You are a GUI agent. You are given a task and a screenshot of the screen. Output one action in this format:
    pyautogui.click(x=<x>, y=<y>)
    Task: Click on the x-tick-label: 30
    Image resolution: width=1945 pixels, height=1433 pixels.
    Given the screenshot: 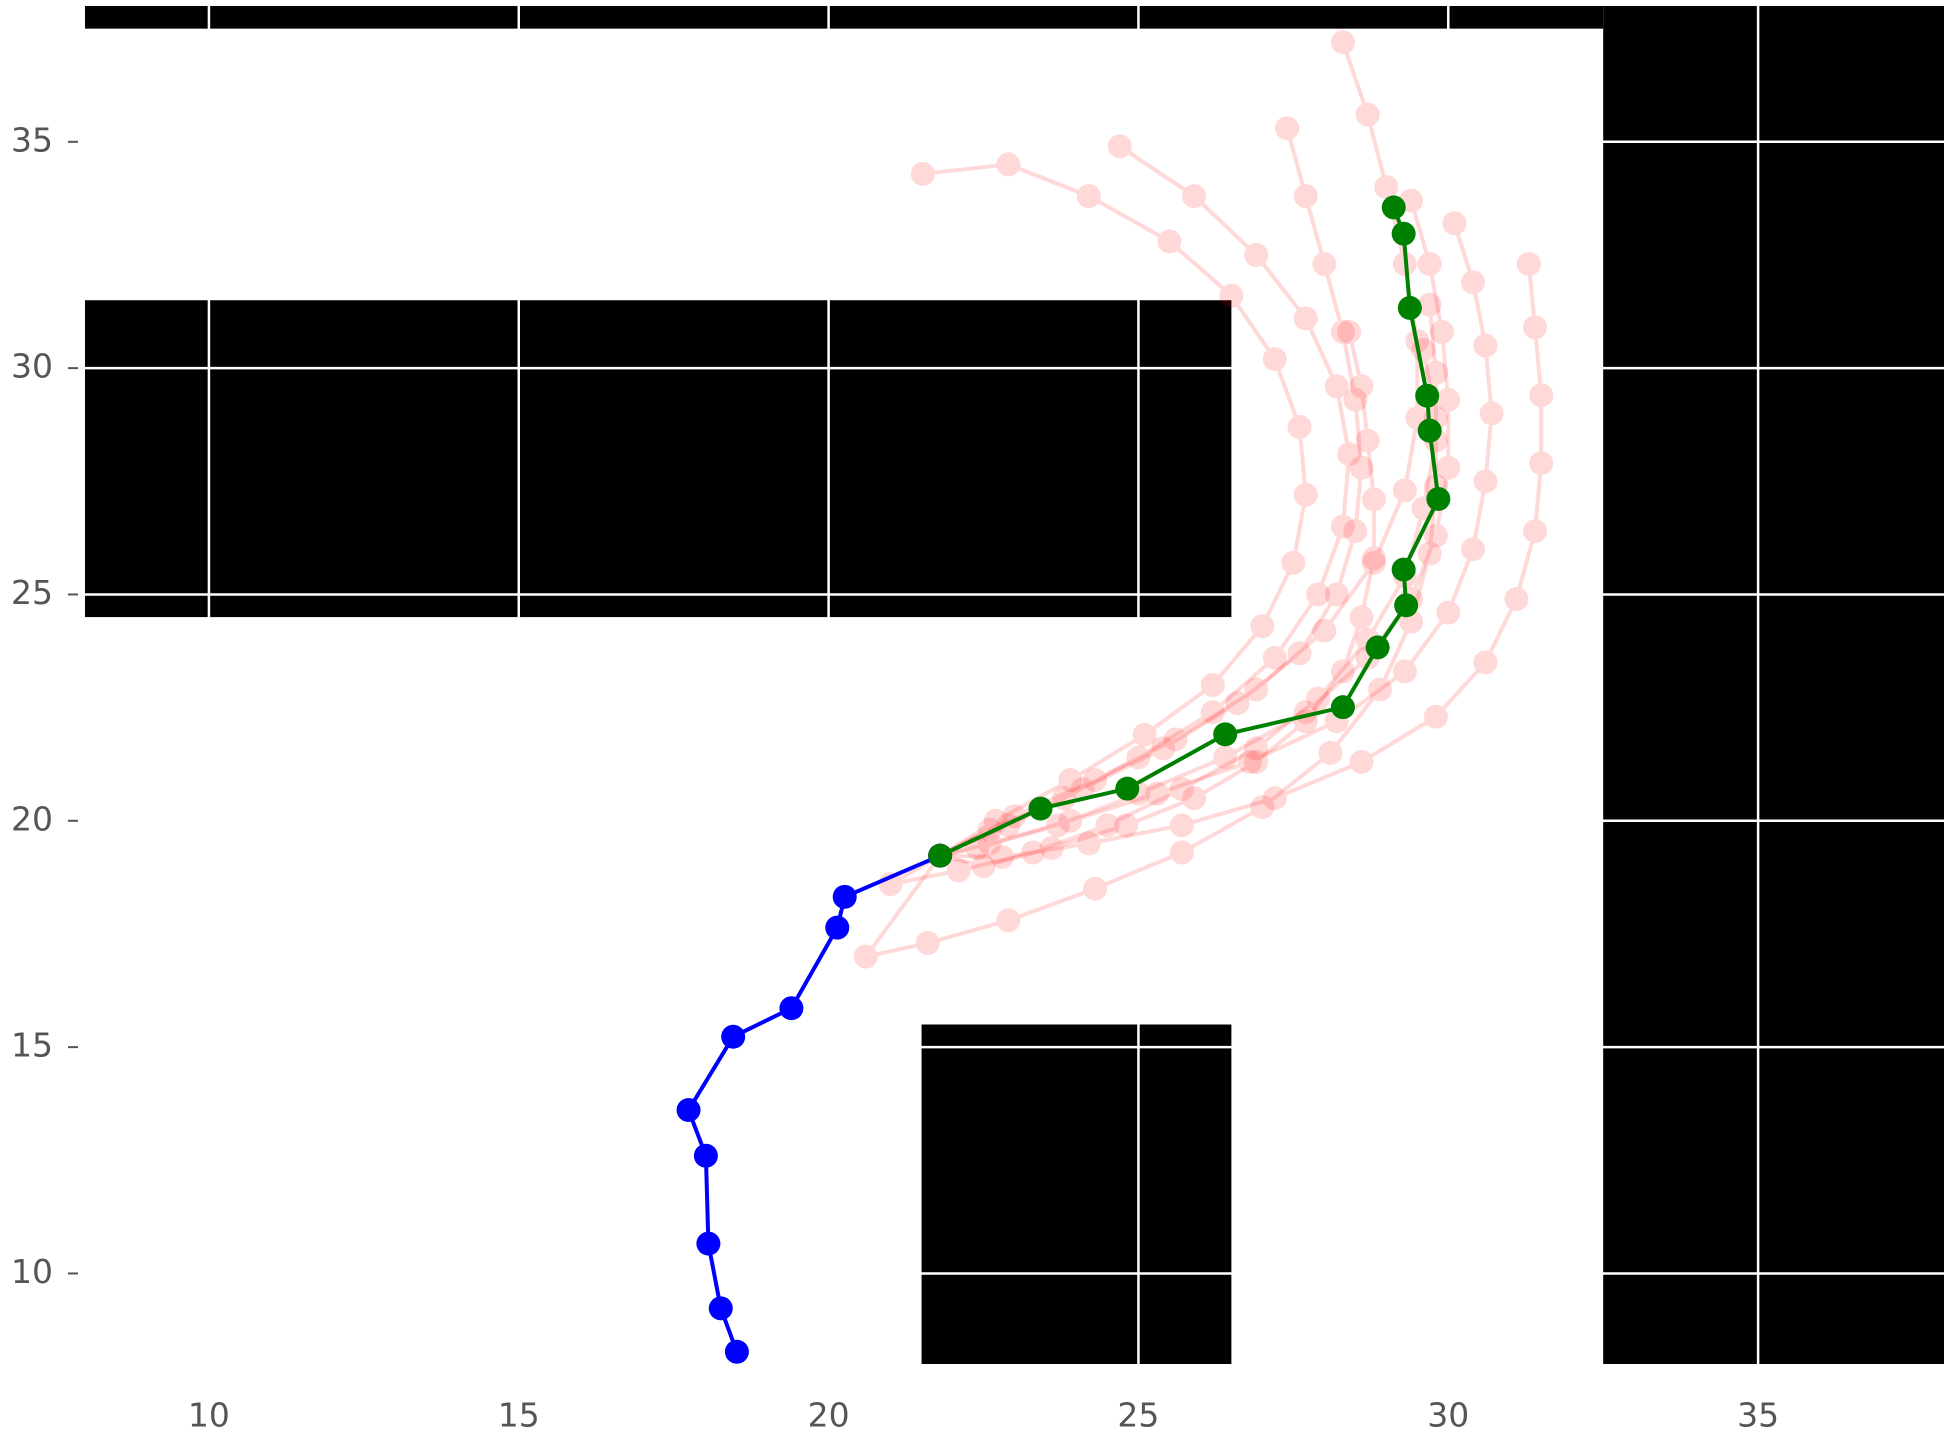 What is the action you would take?
    pyautogui.click(x=1448, y=1414)
    